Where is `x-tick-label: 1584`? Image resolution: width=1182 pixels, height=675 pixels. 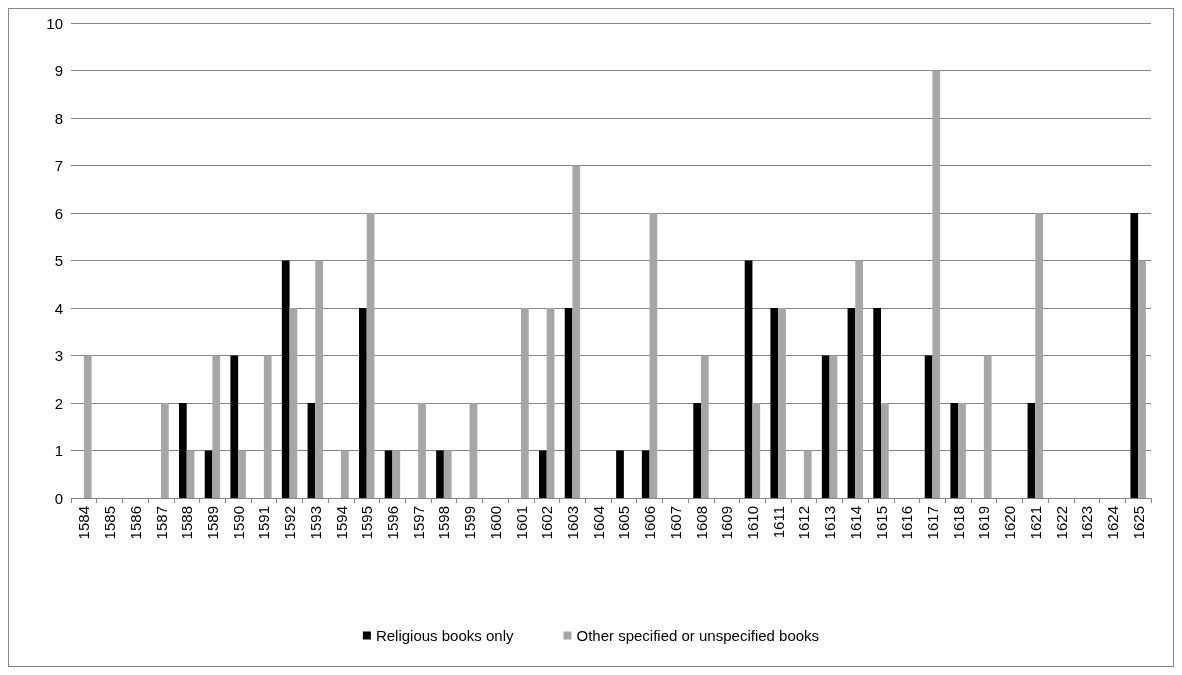
x-tick-label: 1584 is located at coordinates (84, 523).